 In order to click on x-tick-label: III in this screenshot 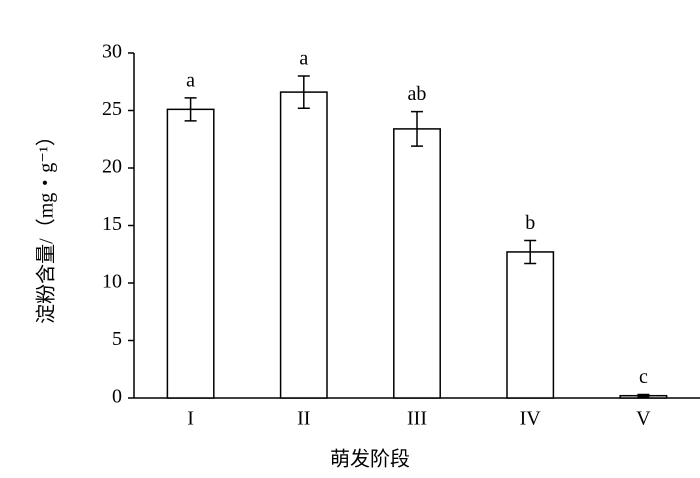, I will do `click(417, 419)`.